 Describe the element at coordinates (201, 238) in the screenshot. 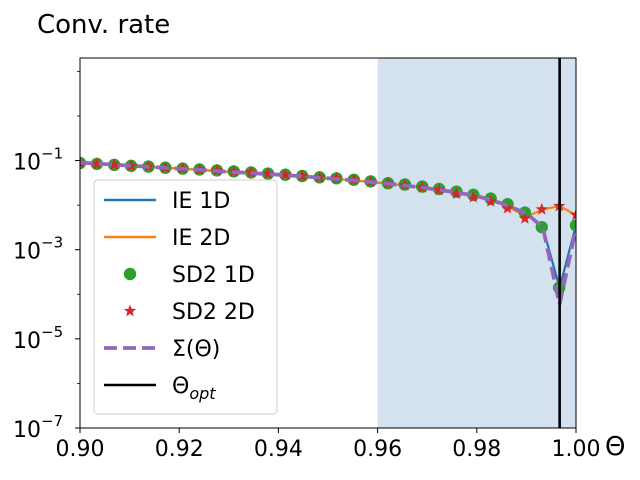

I see `legend-label-ie2d: IE 2D` at that location.